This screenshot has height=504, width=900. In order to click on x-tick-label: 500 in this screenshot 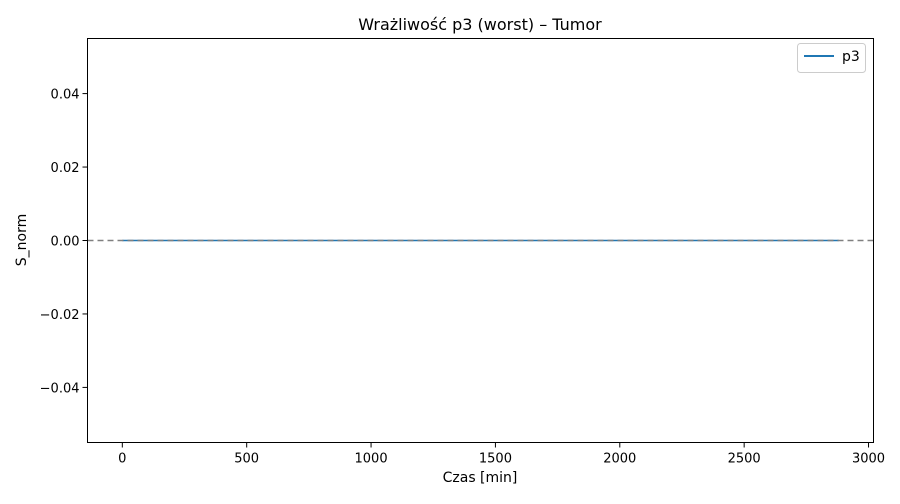, I will do `click(246, 459)`.